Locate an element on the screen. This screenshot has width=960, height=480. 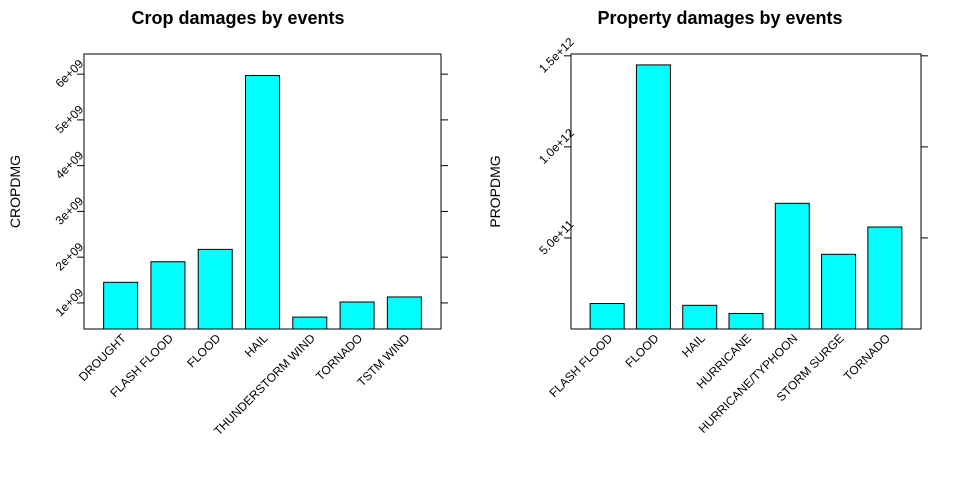
chart-title: Crop damages by events is located at coordinates (237, 18).